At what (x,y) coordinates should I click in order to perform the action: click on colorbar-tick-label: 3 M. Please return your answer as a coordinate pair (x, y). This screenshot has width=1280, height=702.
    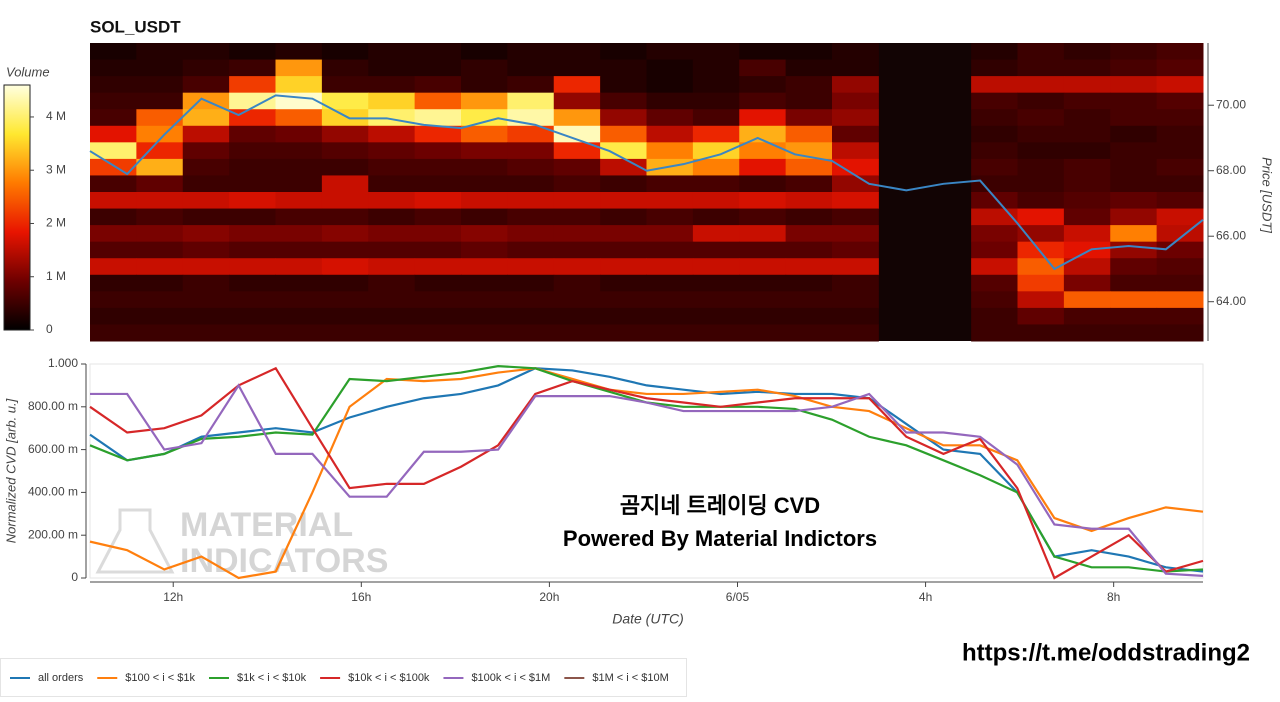
    Looking at the image, I should click on (56, 169).